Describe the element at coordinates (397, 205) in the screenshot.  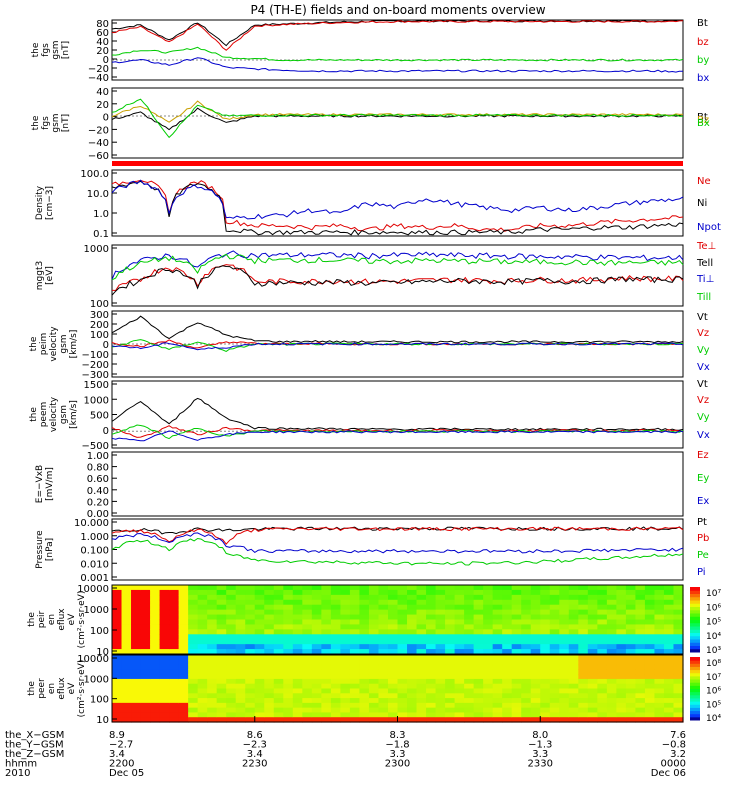
I see `series-line-Ne` at that location.